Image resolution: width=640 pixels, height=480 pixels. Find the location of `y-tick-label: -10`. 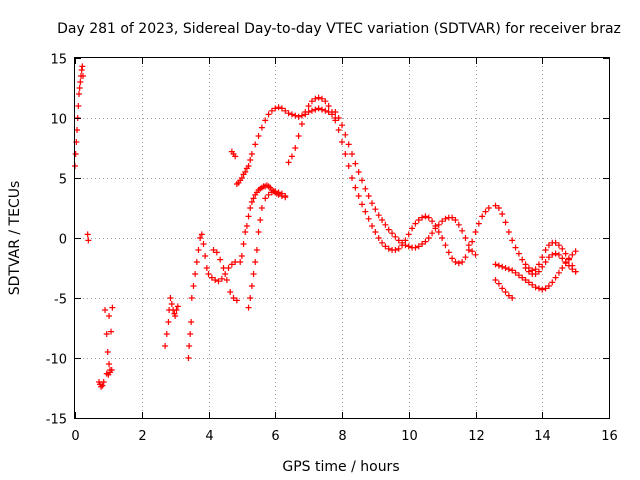

y-tick-label: -10 is located at coordinates (56, 360).